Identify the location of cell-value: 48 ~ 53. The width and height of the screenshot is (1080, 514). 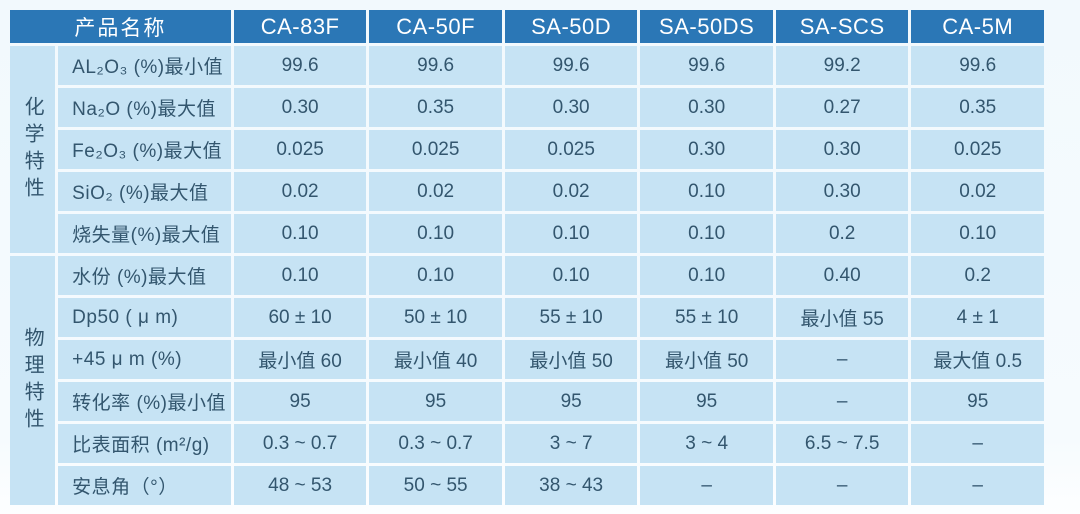
(300, 485).